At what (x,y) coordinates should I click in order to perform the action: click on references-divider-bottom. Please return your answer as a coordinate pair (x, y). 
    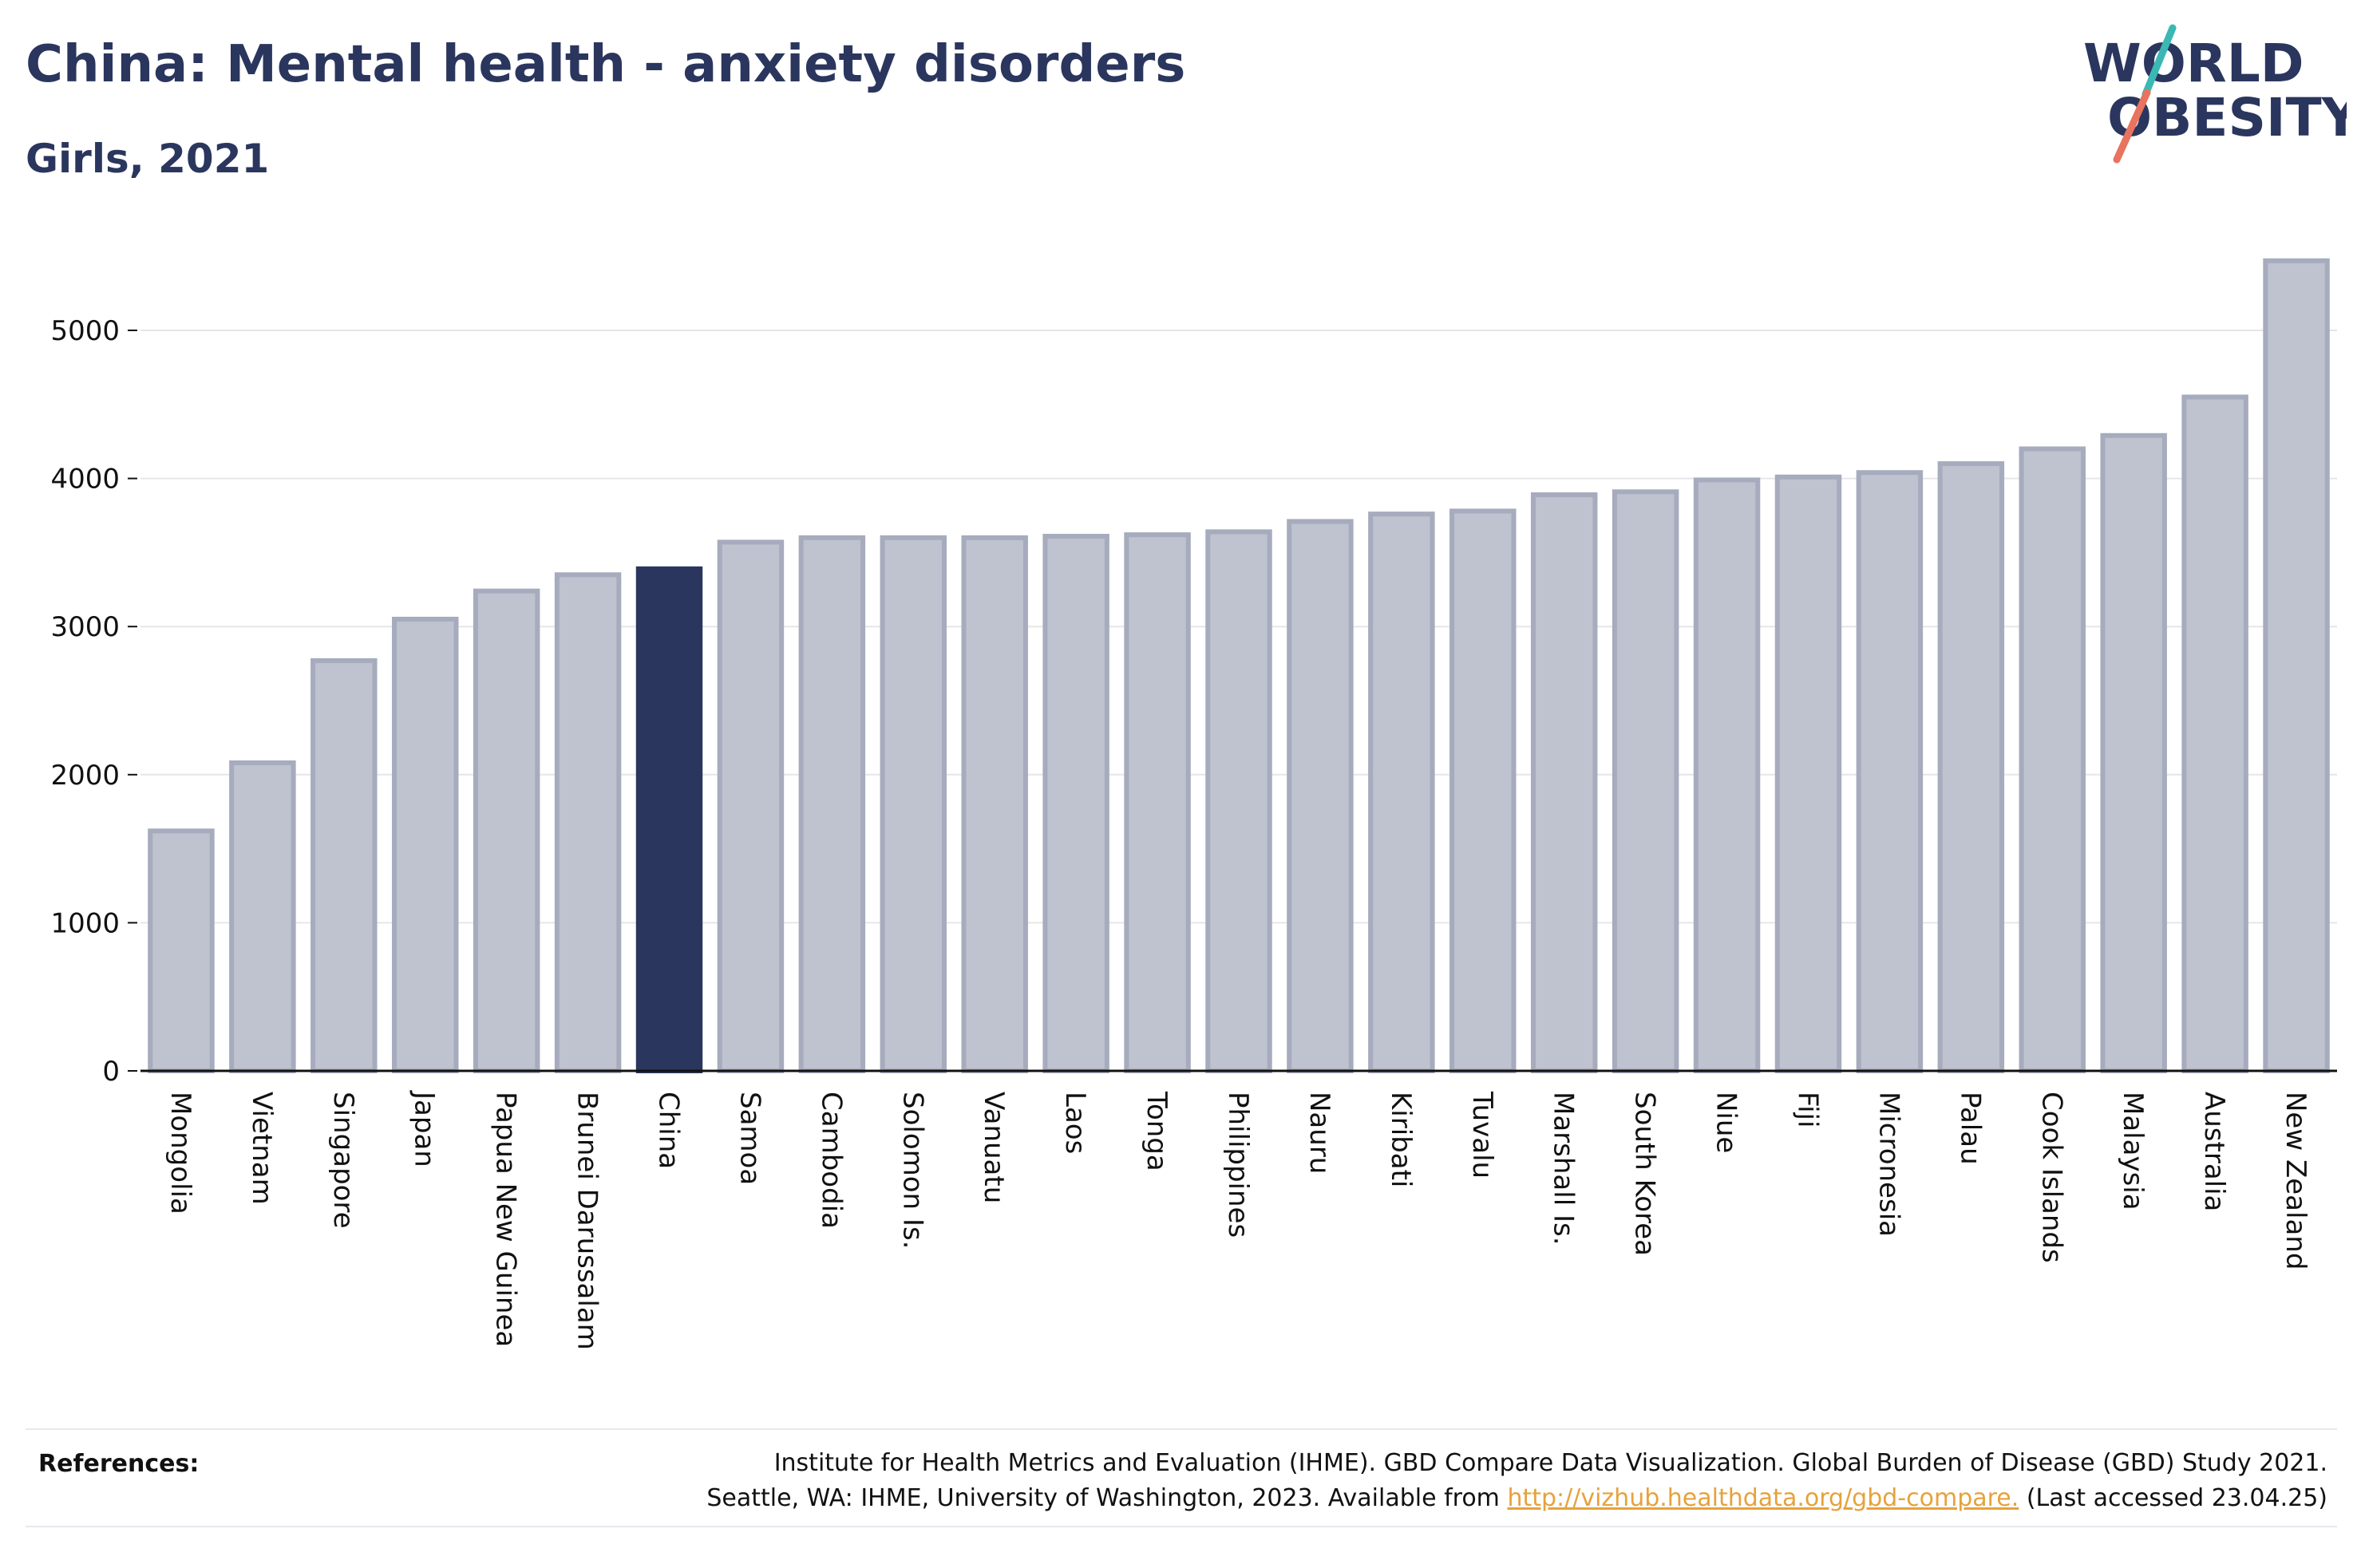
    Looking at the image, I should click on (1181, 1526).